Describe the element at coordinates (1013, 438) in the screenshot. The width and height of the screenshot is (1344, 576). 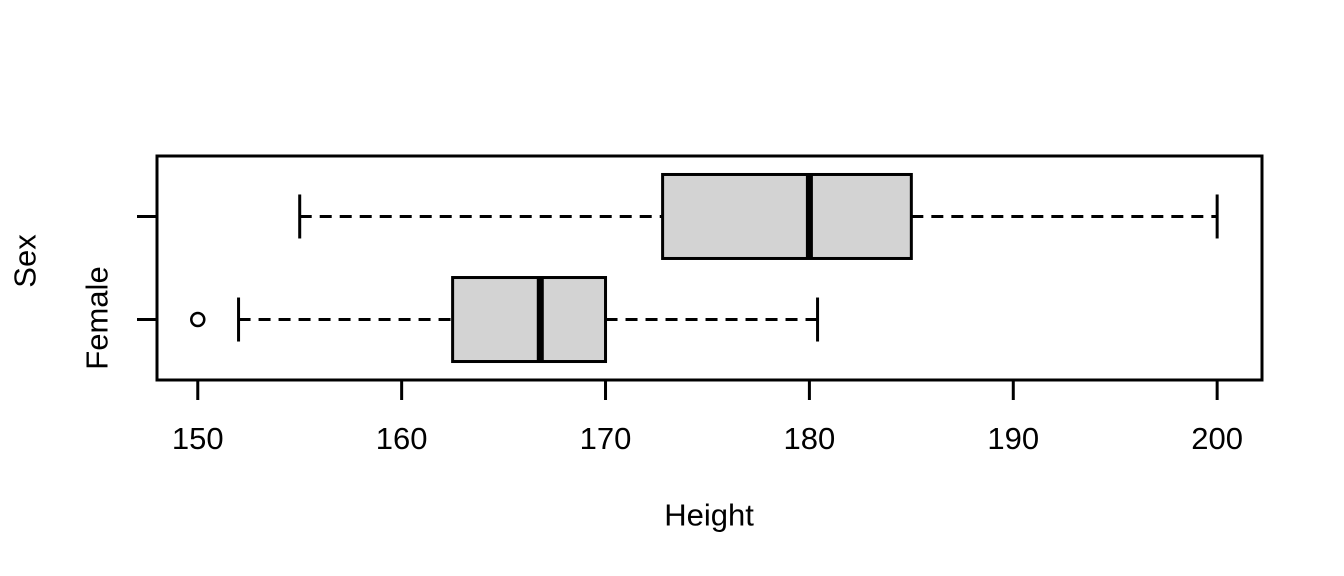
I see `x-tick-label: 190` at that location.